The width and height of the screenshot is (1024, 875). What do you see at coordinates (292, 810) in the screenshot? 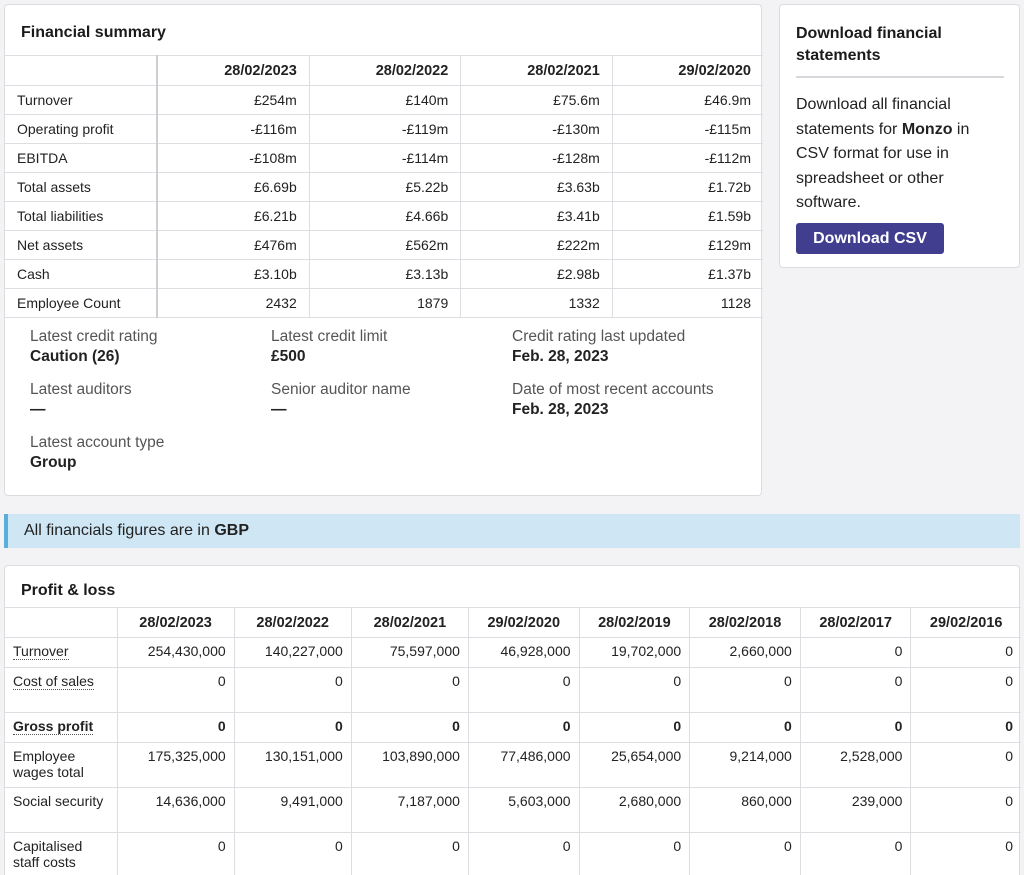
I see `pl-cell: 9,491,000` at bounding box center [292, 810].